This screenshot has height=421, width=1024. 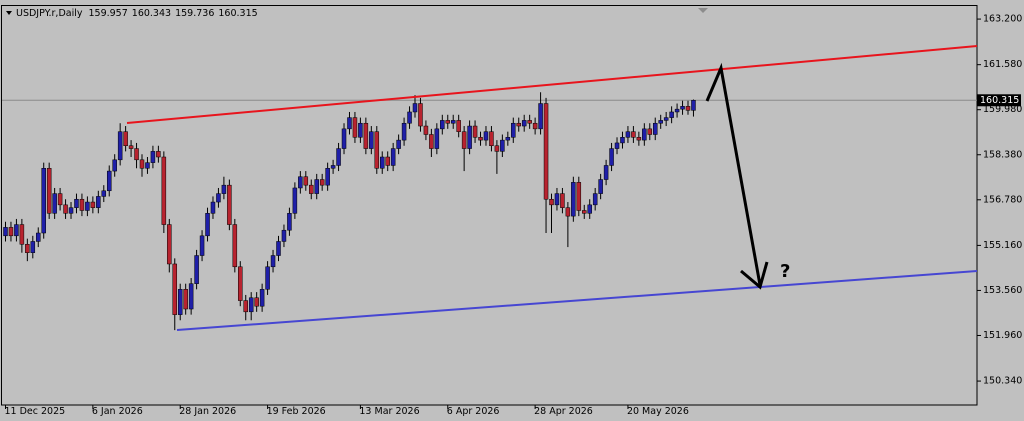 What do you see at coordinates (577, 300) in the screenshot?
I see `support-trendline` at bounding box center [577, 300].